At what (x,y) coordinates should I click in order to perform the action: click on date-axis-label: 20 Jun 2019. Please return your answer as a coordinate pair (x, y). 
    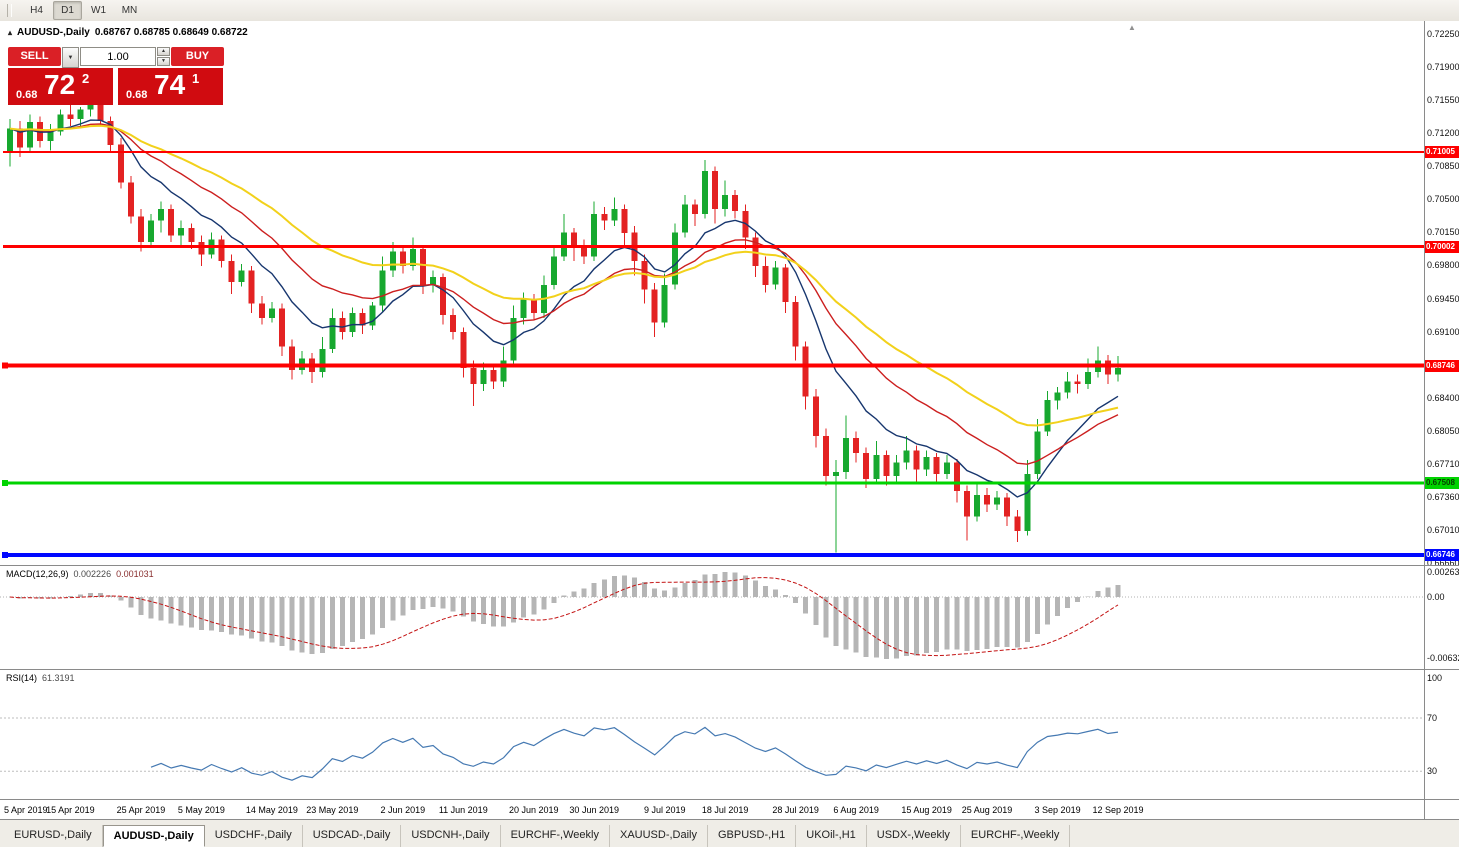
    Looking at the image, I should click on (534, 810).